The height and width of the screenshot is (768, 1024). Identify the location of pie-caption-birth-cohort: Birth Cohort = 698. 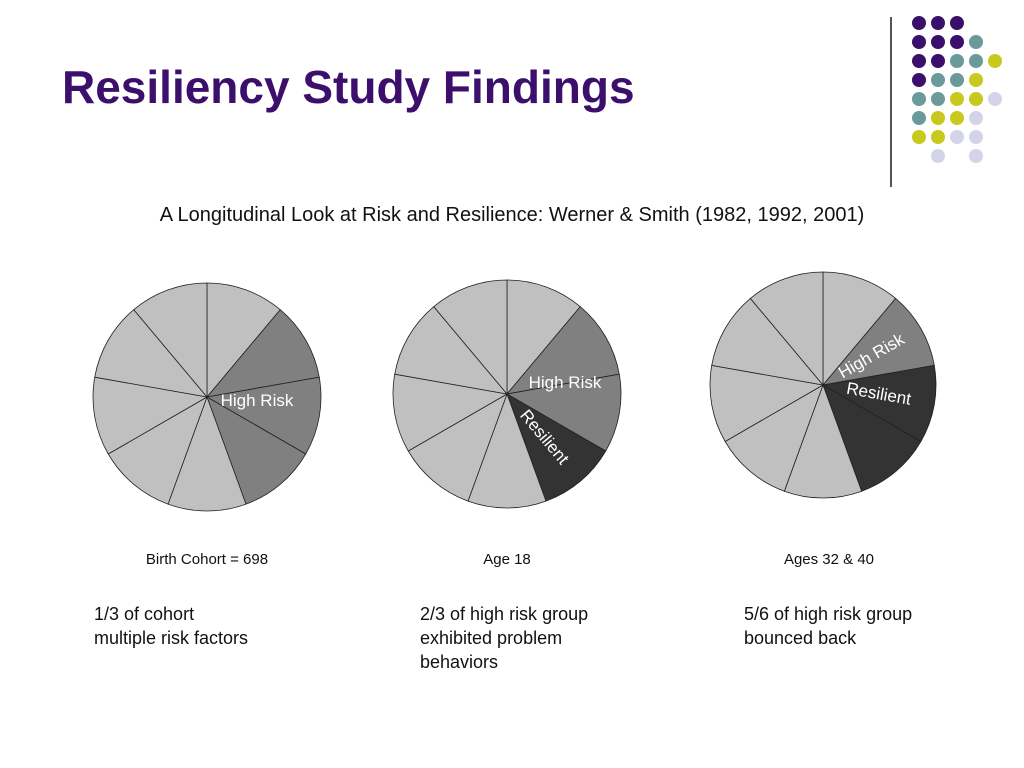
(207, 559).